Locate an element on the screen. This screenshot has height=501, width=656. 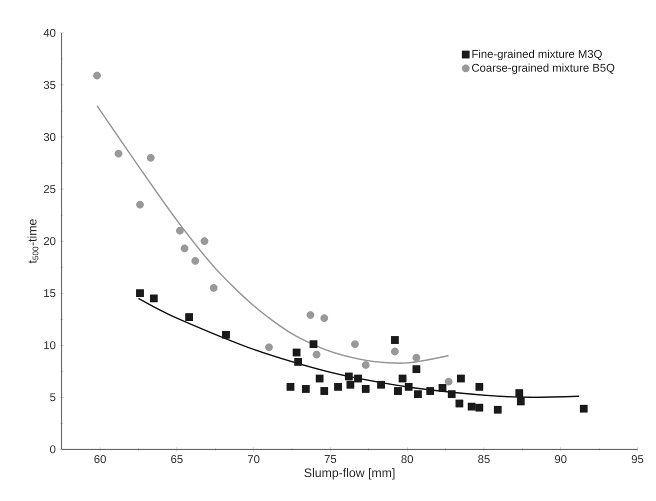
x-tick-label: 65 is located at coordinates (177, 459).